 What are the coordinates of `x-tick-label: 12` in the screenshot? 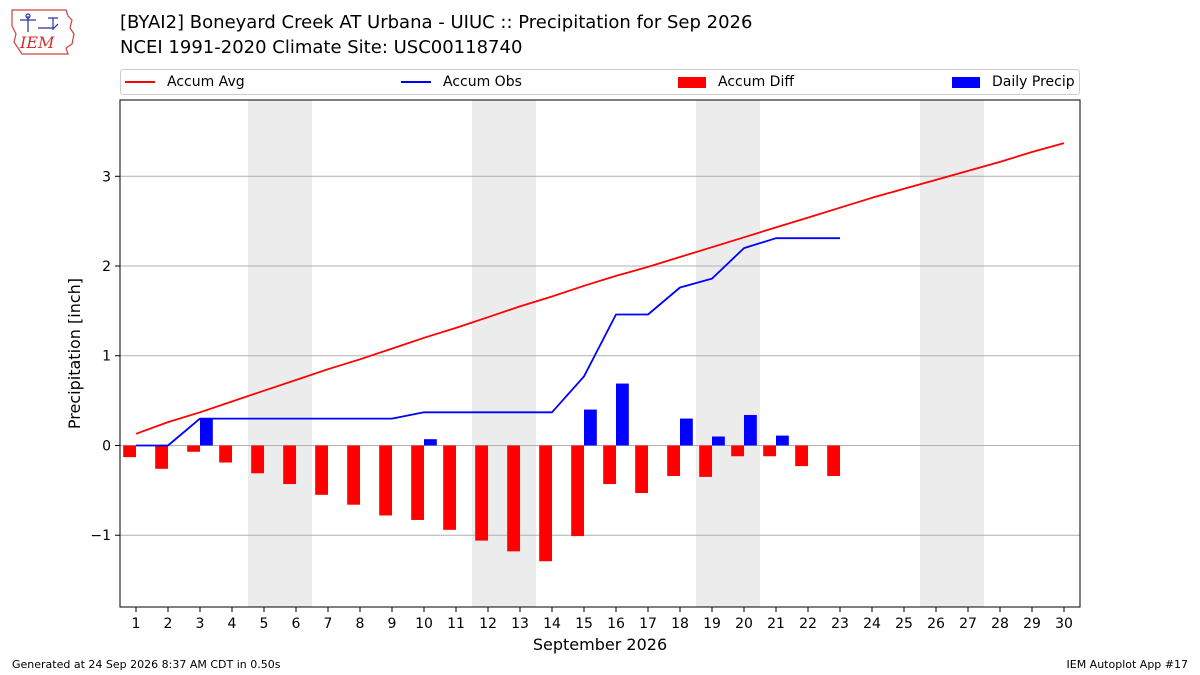 It's located at (488, 624).